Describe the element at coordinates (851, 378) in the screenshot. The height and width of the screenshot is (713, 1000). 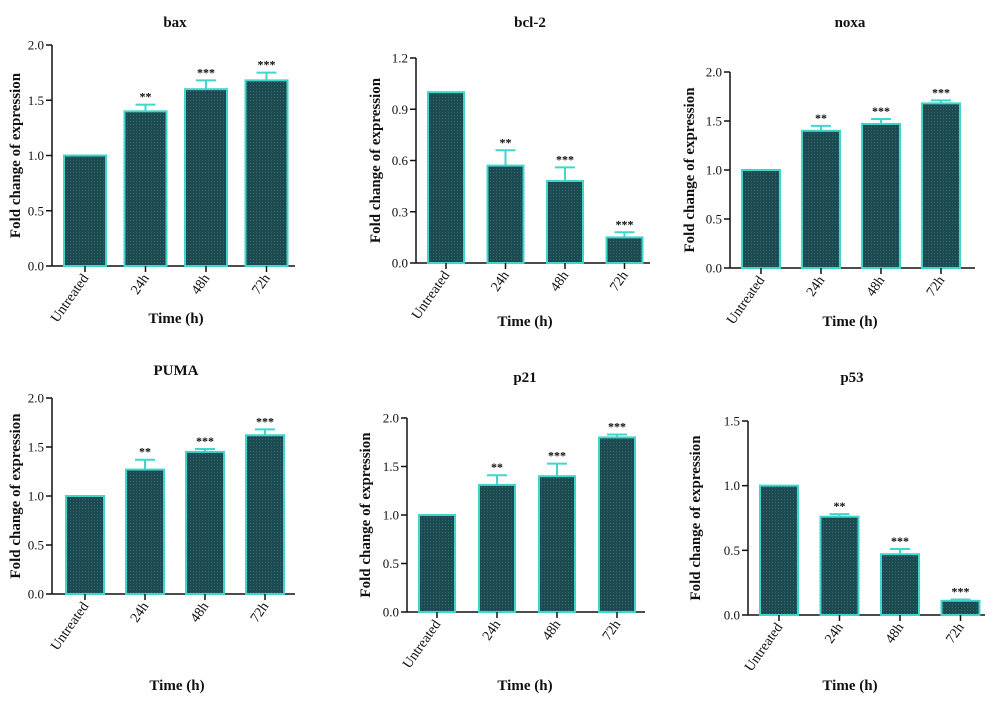
I see `chart-title: p53` at that location.